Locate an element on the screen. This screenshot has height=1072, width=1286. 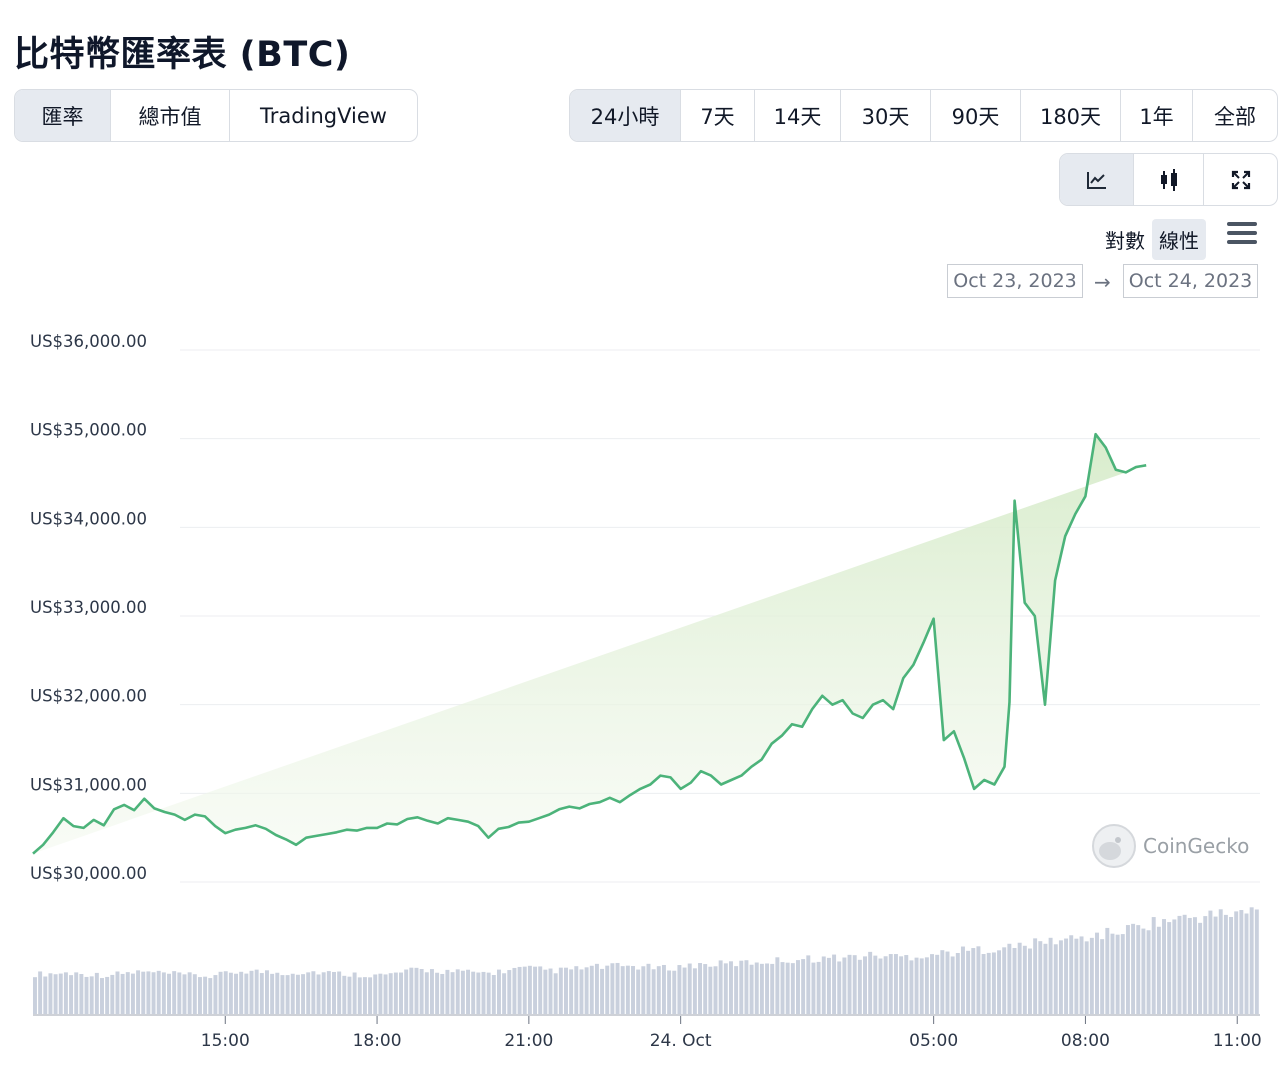
candlestick-button is located at coordinates (1169, 179).